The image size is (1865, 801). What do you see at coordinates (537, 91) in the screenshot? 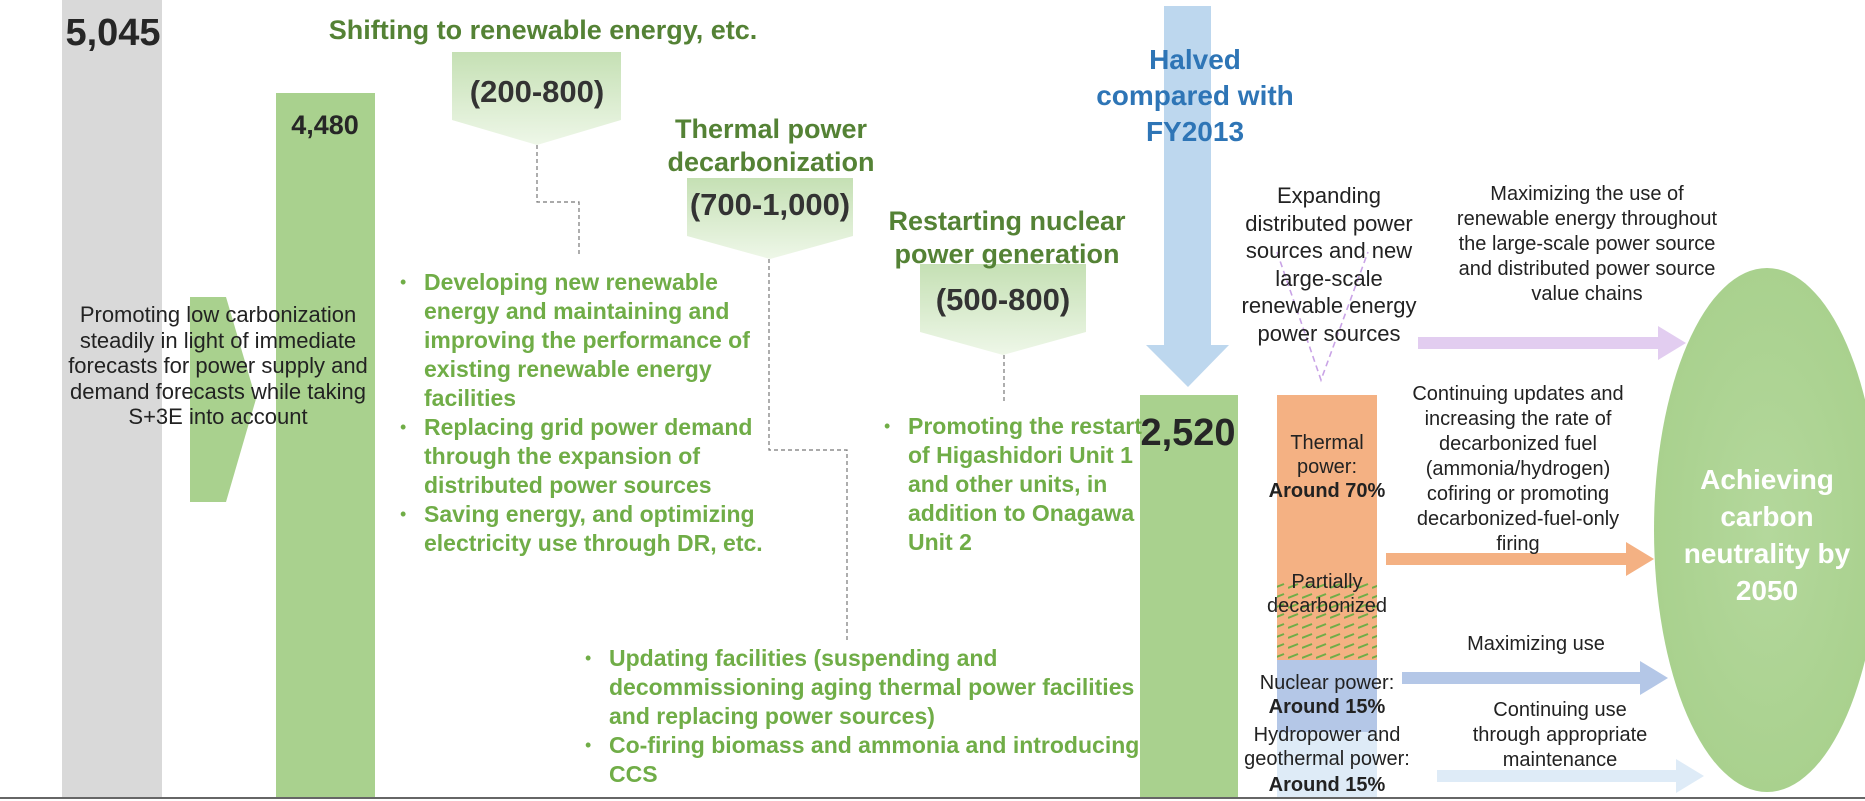
I see `measure-range: (200-800)` at bounding box center [537, 91].